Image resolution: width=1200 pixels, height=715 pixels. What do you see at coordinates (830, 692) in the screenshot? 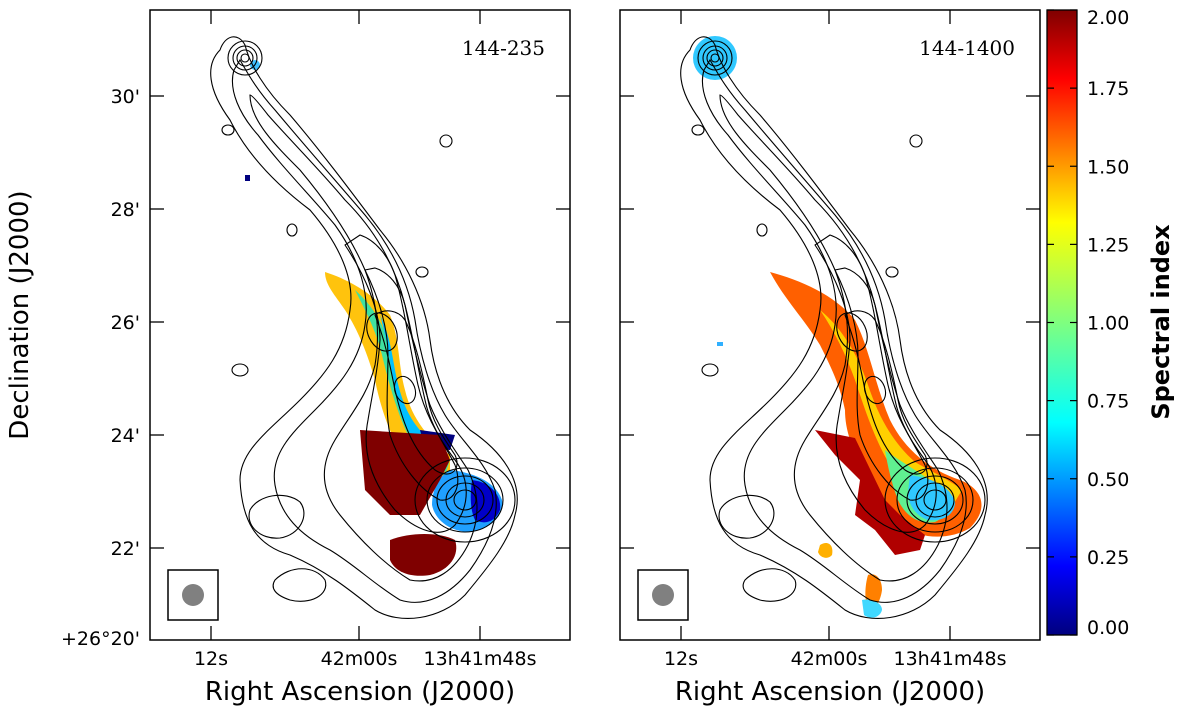
I see `x-axis-label-right: Right Ascension (J2000)` at bounding box center [830, 692].